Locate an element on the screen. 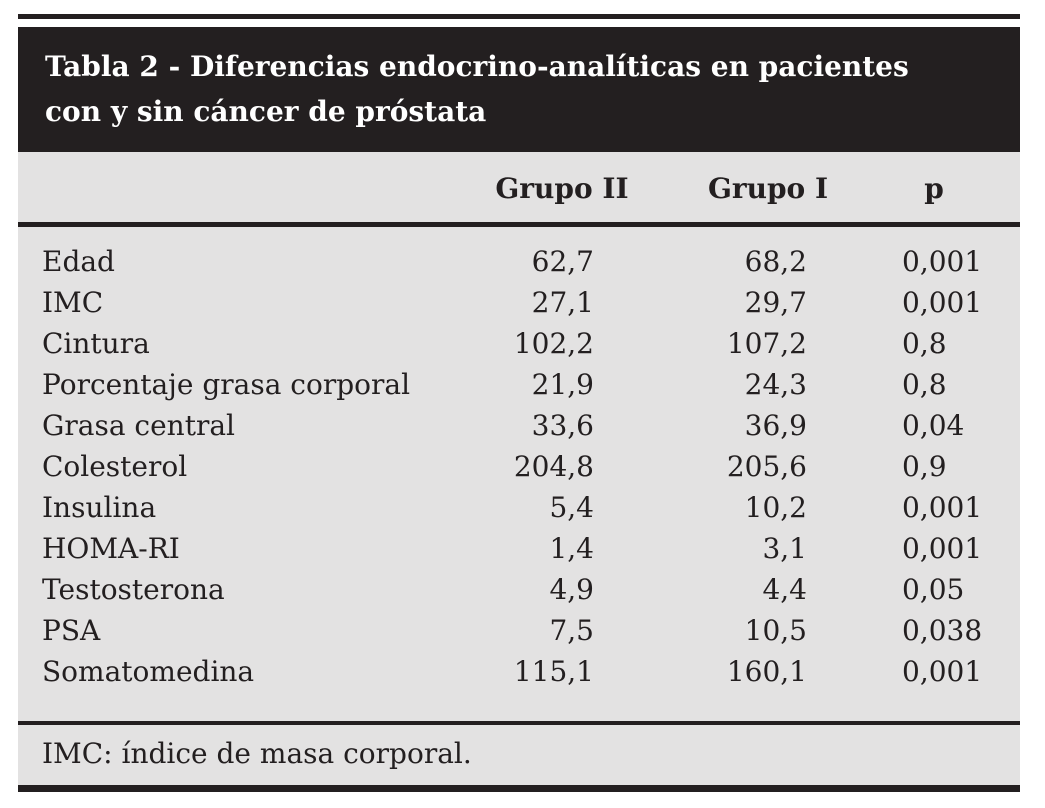 The height and width of the screenshot is (808, 1045). grupo-ii-value: 5,4 is located at coordinates (571, 507).